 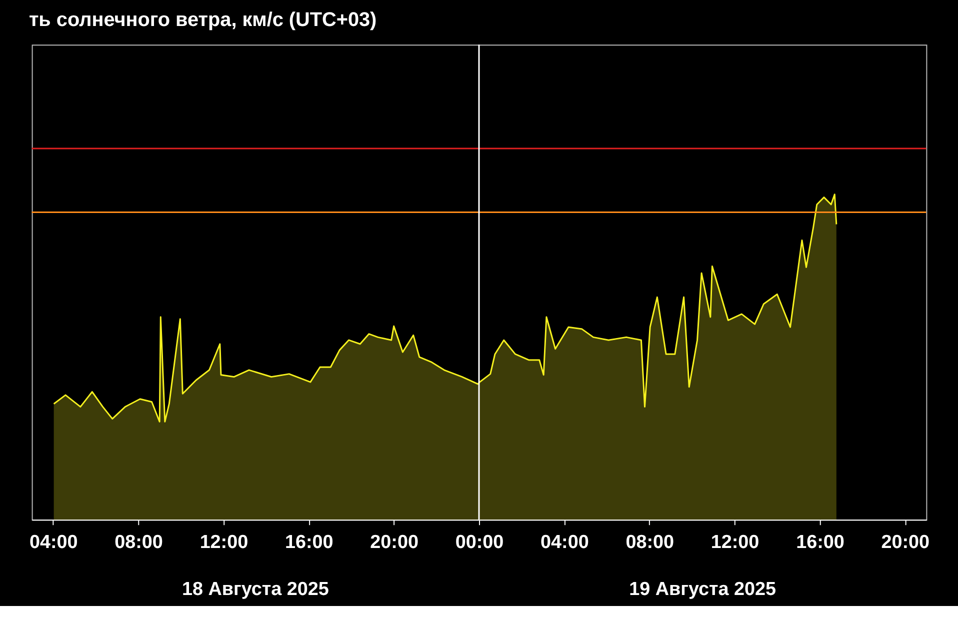 What do you see at coordinates (202, 19) in the screenshot?
I see `chart-title: ть солнечного ветра, км/с (UTC+03)` at bounding box center [202, 19].